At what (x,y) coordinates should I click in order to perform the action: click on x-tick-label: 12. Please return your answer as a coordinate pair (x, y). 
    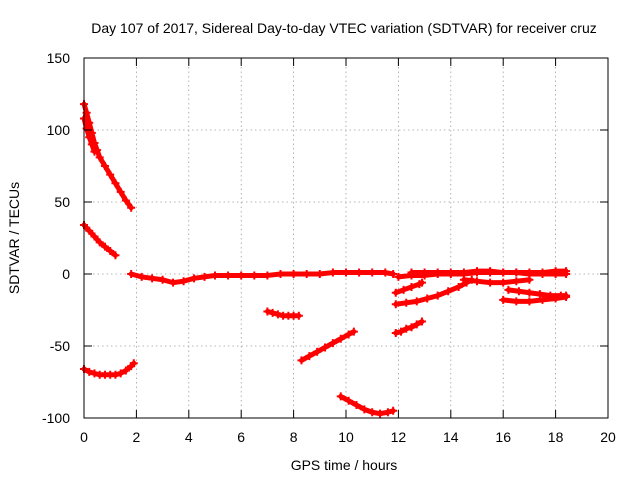
    Looking at the image, I should click on (399, 437).